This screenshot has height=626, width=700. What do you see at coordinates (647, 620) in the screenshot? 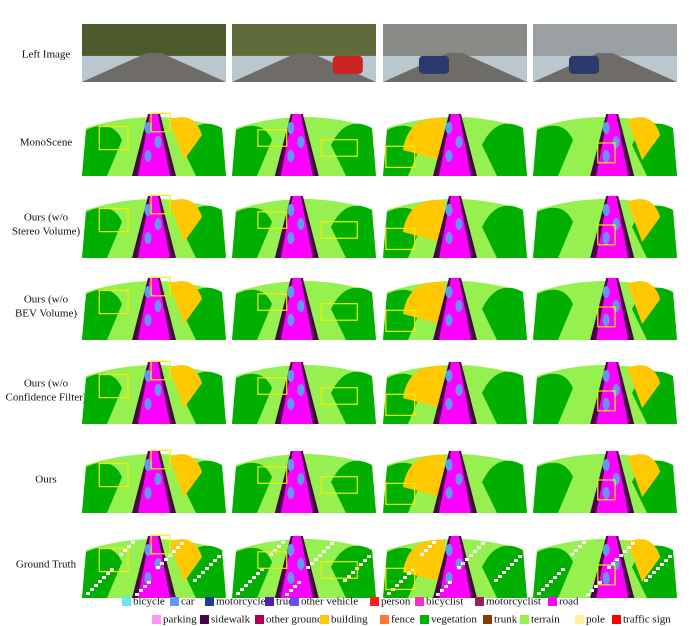
I see `legend-label: traffic sign` at bounding box center [647, 620].